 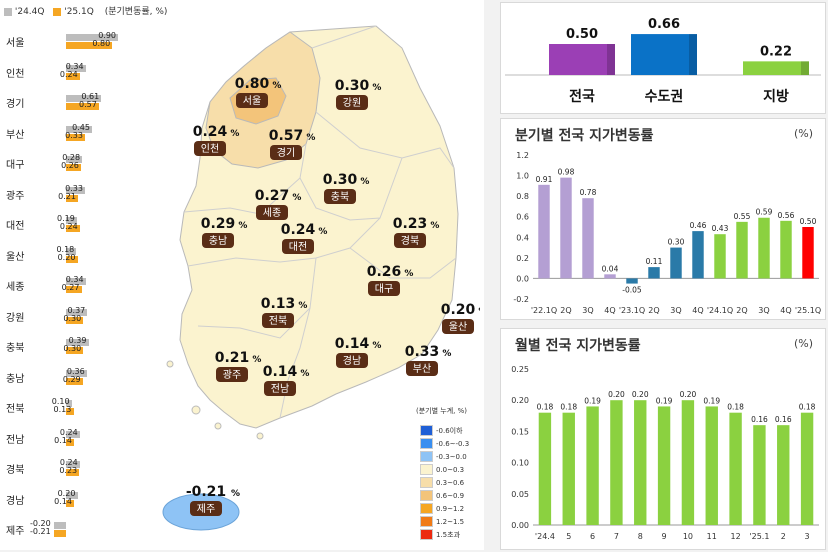 What do you see at coordinates (218, 224) in the screenshot?
I see `map-value: 0.29` at bounding box center [218, 224].